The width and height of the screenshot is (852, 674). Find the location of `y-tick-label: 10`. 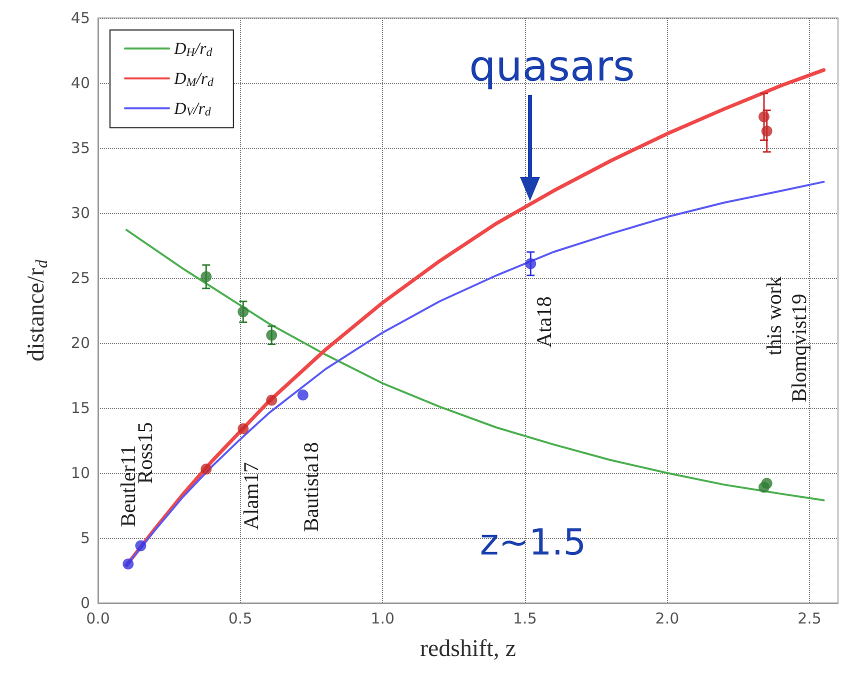

y-tick-label: 10 is located at coordinates (80, 473).